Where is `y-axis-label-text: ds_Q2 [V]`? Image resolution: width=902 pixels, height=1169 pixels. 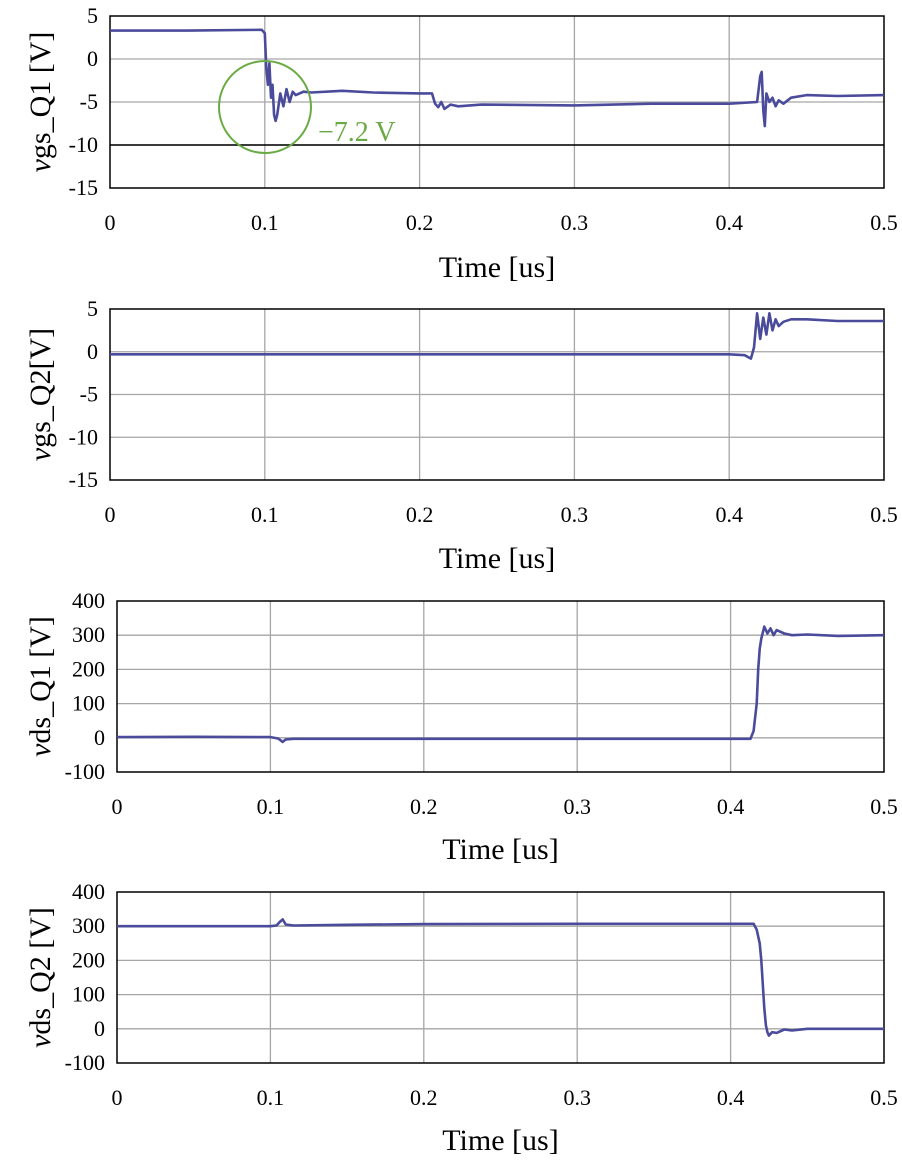
y-axis-label-text: ds_Q2 [V] is located at coordinates (40, 971).